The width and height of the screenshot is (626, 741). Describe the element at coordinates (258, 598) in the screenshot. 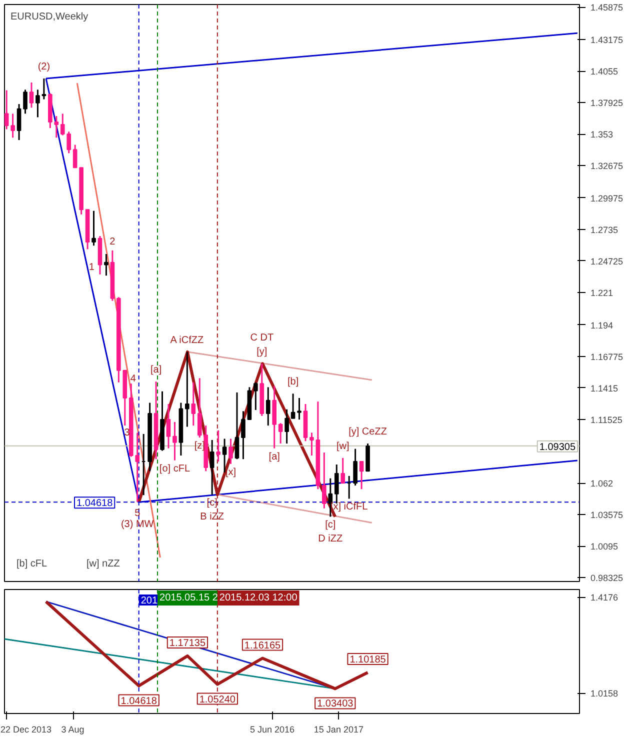

I see `ref-line-label: 2015.12.03 12:00` at that location.